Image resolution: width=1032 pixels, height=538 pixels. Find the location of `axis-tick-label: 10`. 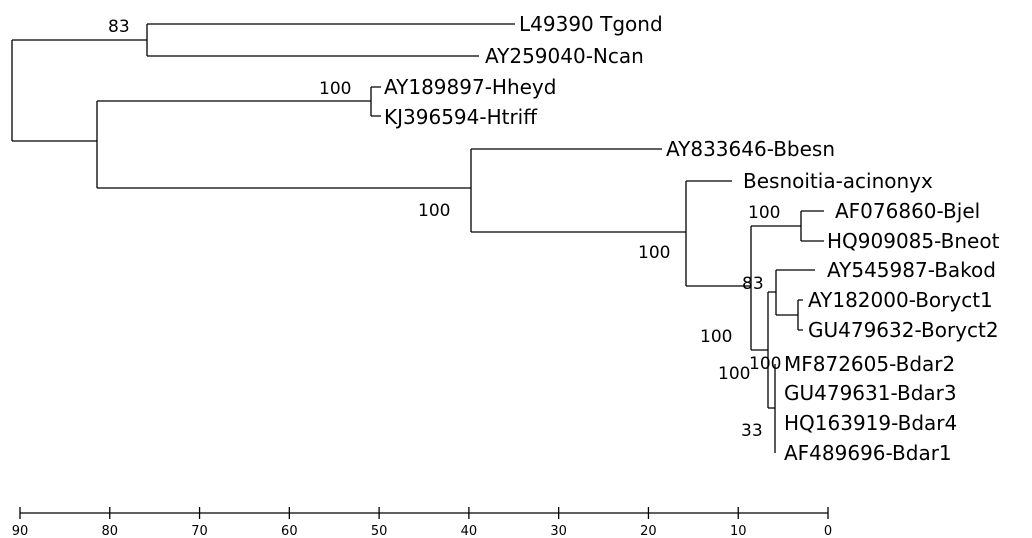

axis-tick-label: 10 is located at coordinates (738, 531).